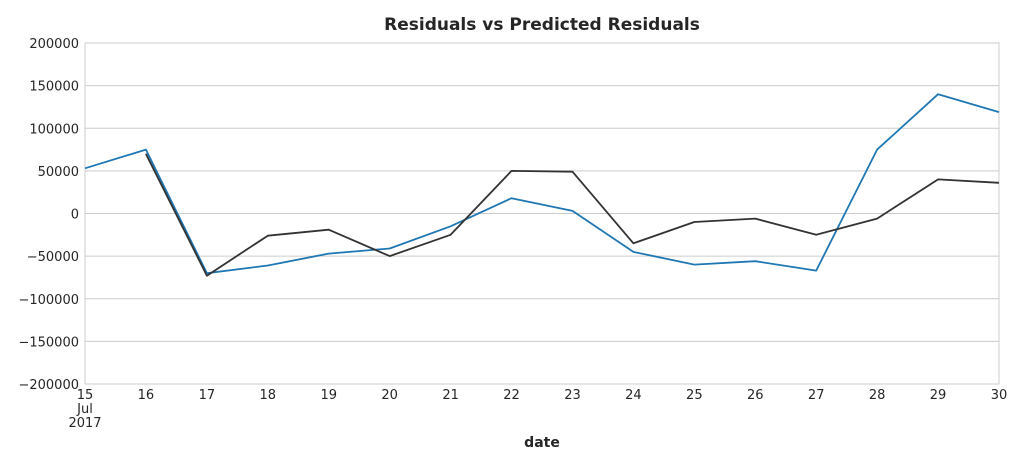 This screenshot has height=460, width=1032. I want to click on y-tick-label: 200000, so click(54, 44).